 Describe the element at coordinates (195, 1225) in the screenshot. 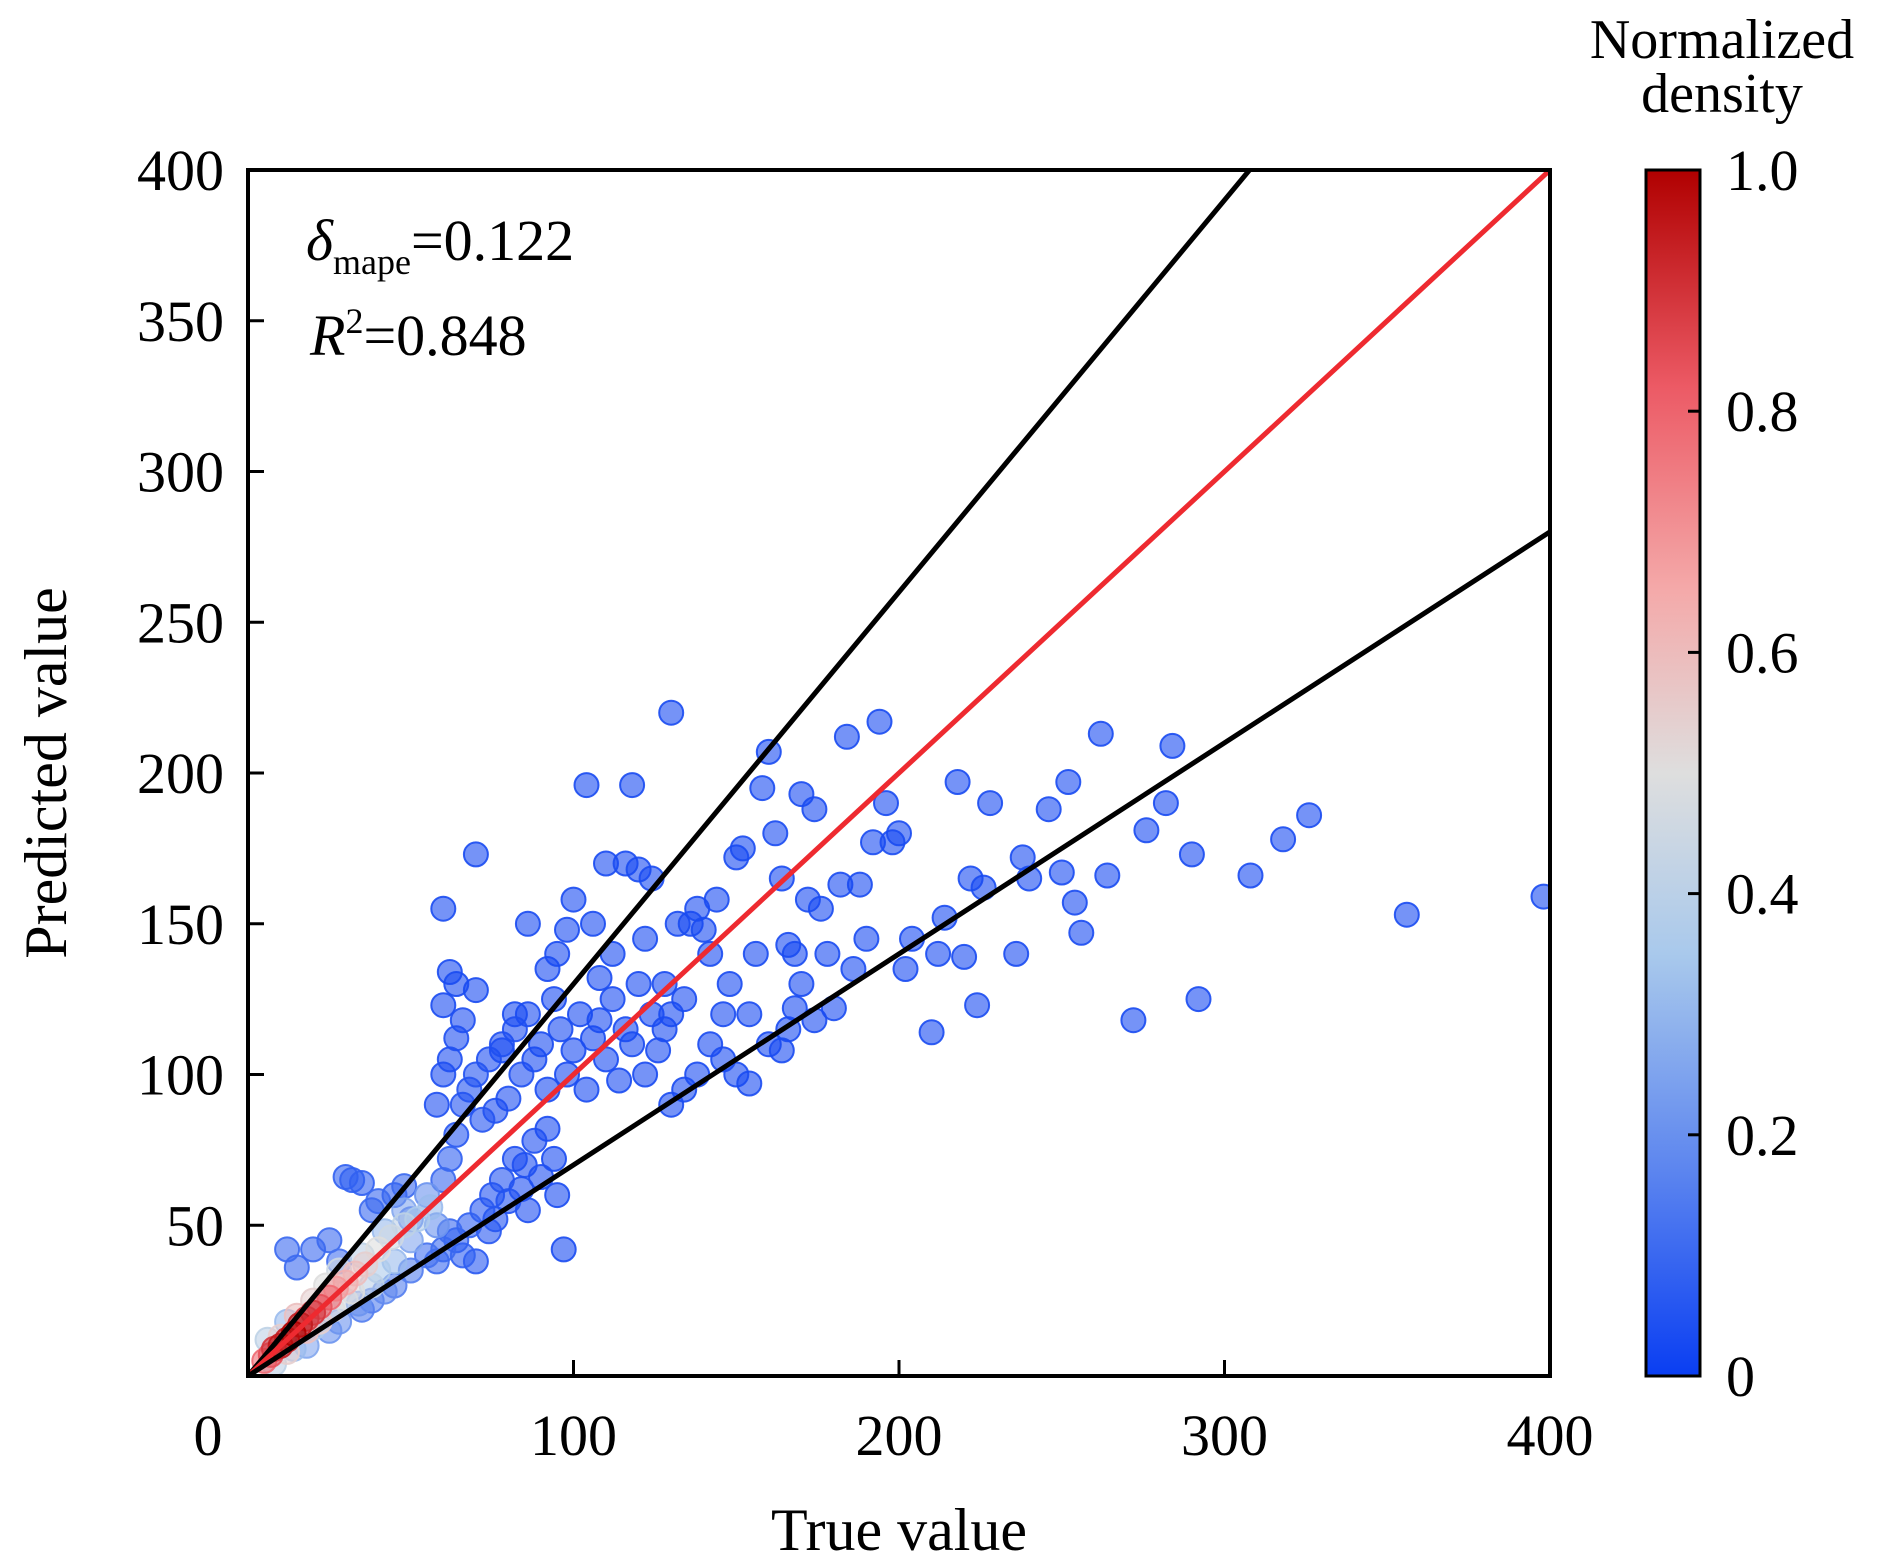

I see `y-tick-label: 50` at that location.